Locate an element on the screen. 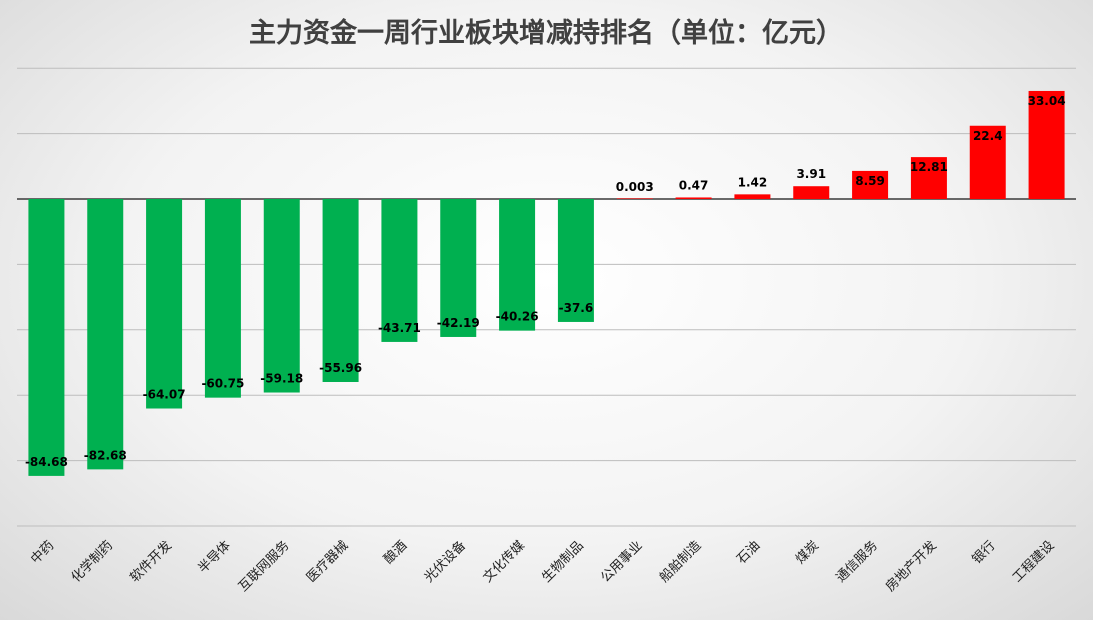 The image size is (1093, 620). value-label: -43.71 is located at coordinates (399, 328).